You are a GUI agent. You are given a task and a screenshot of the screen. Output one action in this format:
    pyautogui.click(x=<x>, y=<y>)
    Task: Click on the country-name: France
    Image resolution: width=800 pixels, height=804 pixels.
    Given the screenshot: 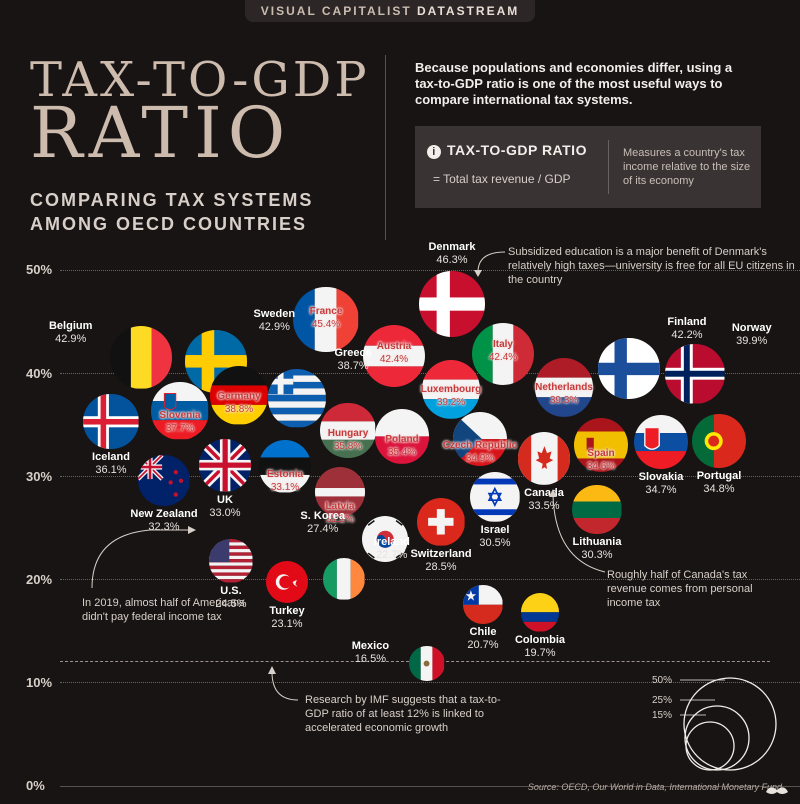 What is the action you would take?
    pyautogui.click(x=326, y=312)
    